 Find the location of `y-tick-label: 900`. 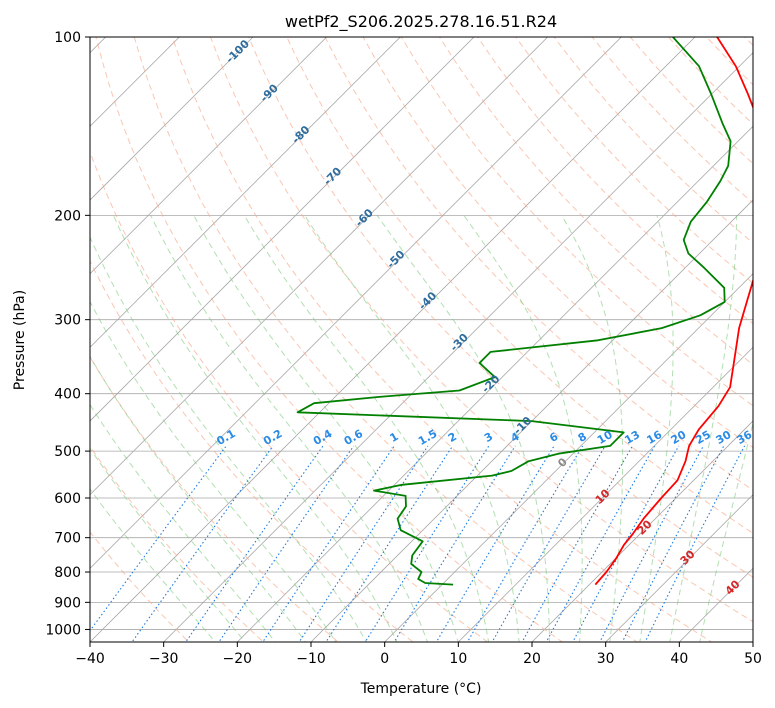

y-tick-label: 900 is located at coordinates (67, 603).